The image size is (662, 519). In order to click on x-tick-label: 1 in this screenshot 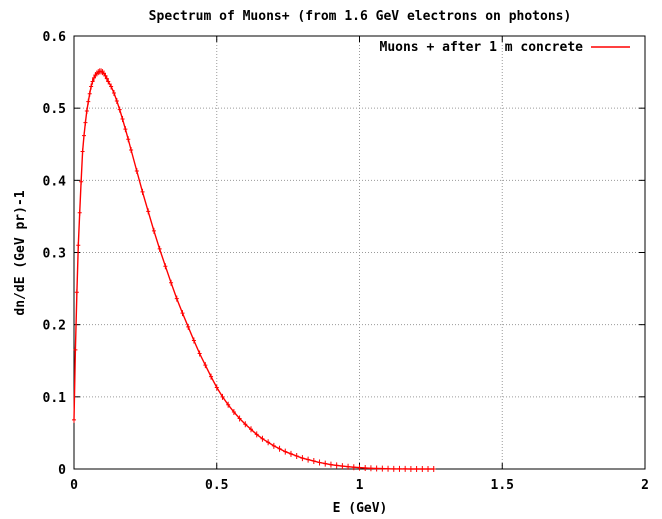, I will do `click(360, 485)`.